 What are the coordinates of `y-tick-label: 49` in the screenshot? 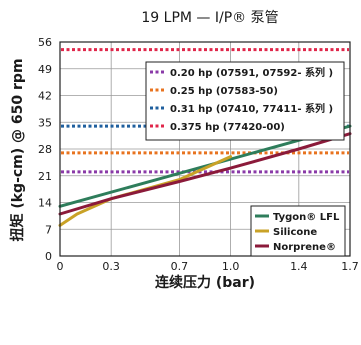 It's located at (45, 69).